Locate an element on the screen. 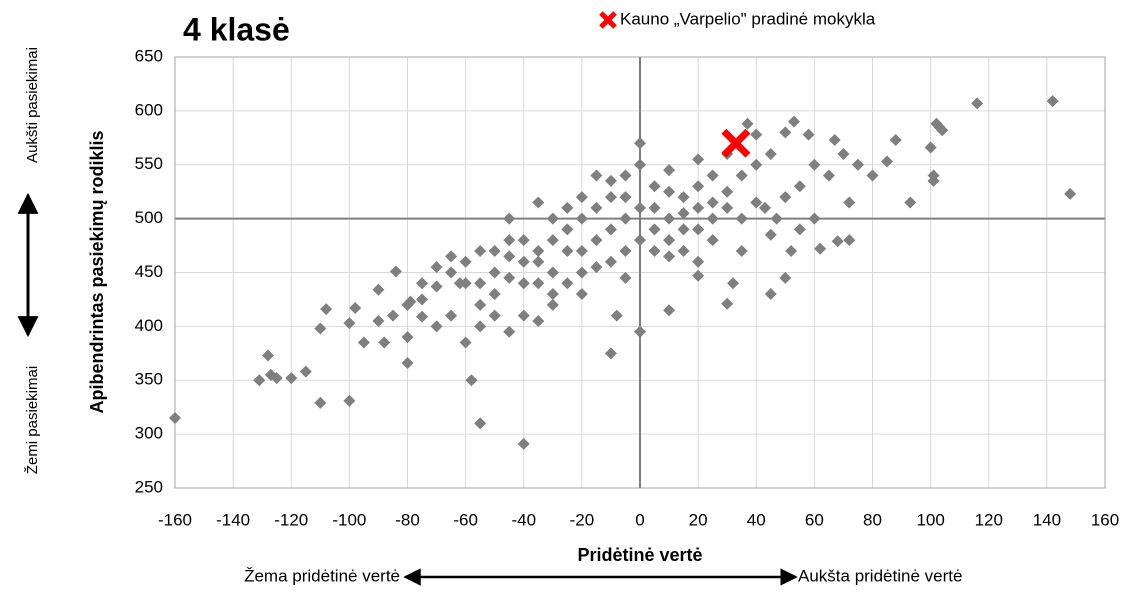 The height and width of the screenshot is (592, 1131). y-tick-label: 350 is located at coordinates (149, 379).